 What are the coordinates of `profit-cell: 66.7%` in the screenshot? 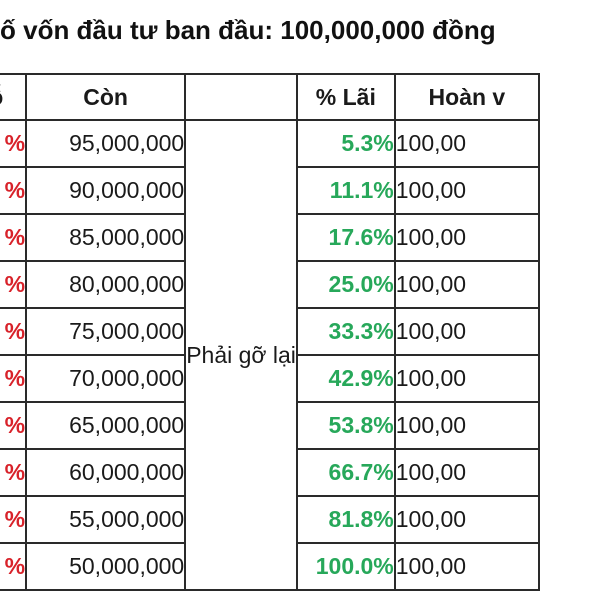 It's located at (345, 472).